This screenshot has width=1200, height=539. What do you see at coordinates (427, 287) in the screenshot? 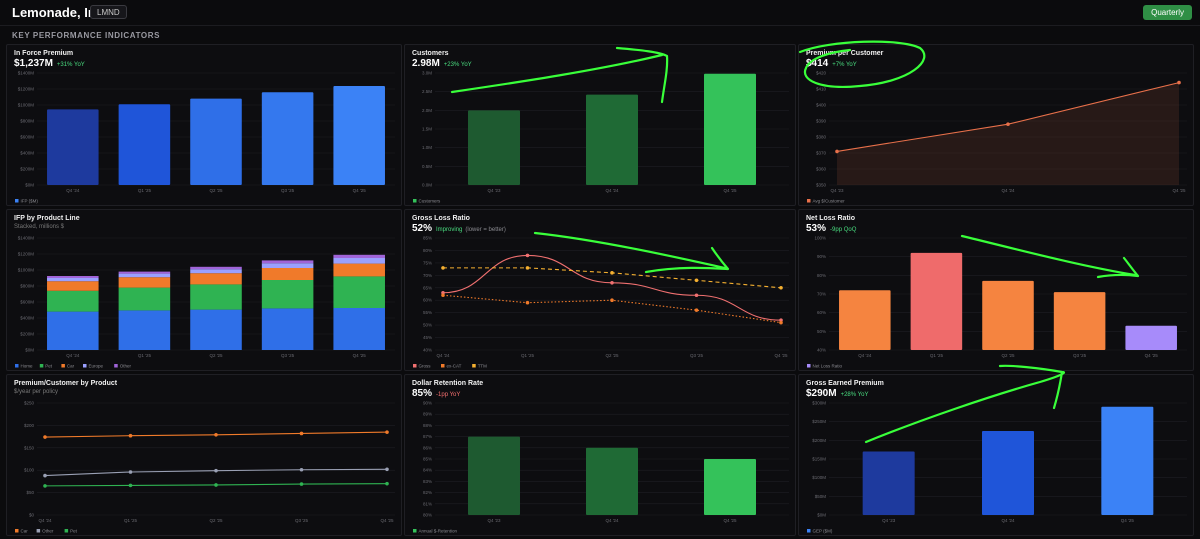
I see `y-tick-label: 65%` at bounding box center [427, 287].